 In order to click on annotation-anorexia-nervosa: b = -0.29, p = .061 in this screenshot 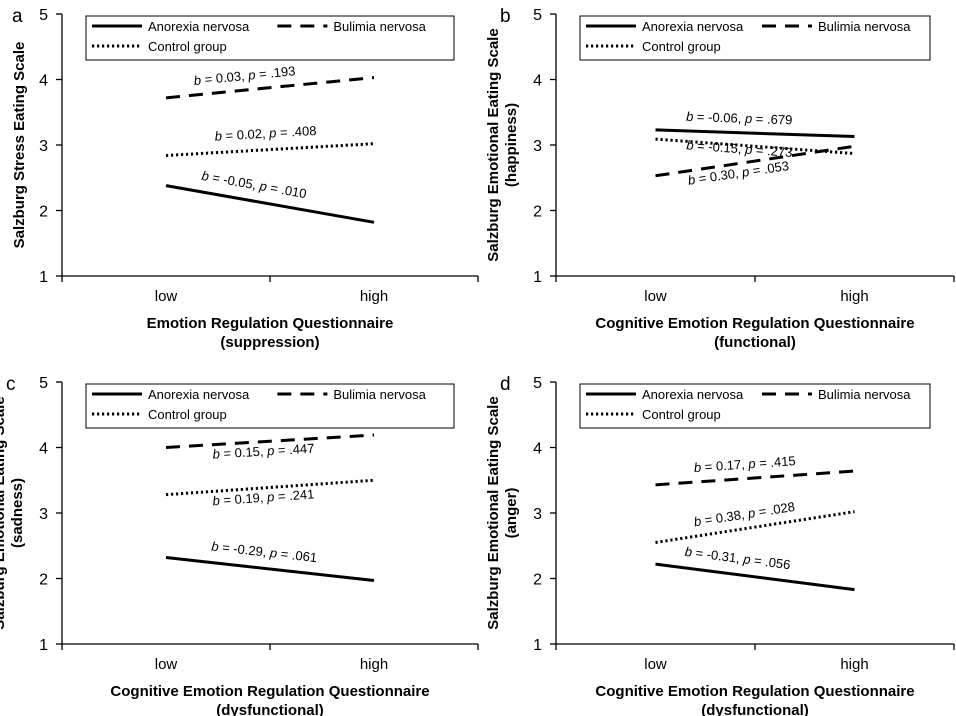, I will do `click(264, 552)`.